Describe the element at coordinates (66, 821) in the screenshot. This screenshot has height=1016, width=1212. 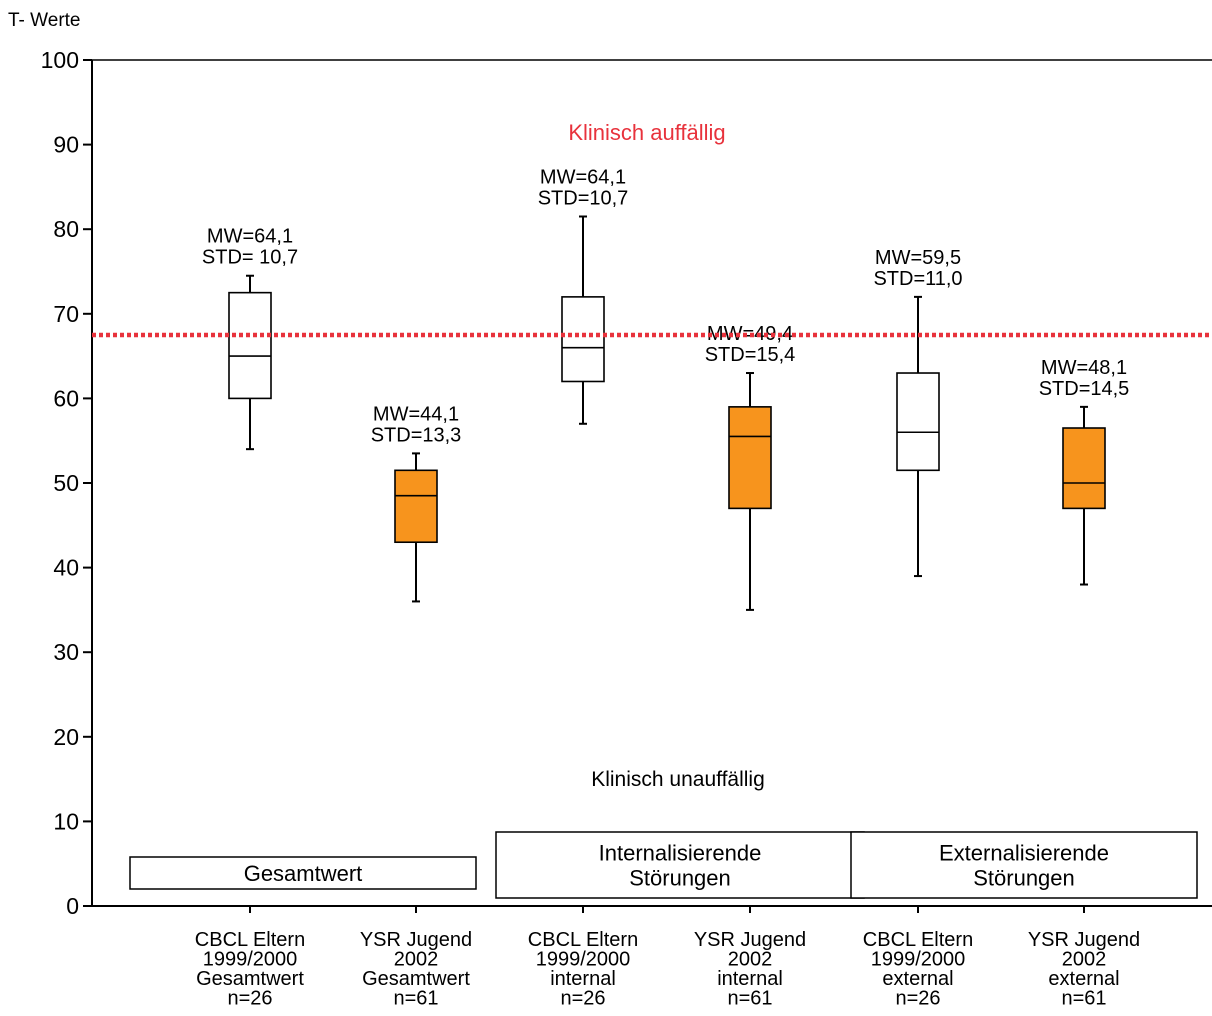
I see `y-tick-label: 10` at that location.